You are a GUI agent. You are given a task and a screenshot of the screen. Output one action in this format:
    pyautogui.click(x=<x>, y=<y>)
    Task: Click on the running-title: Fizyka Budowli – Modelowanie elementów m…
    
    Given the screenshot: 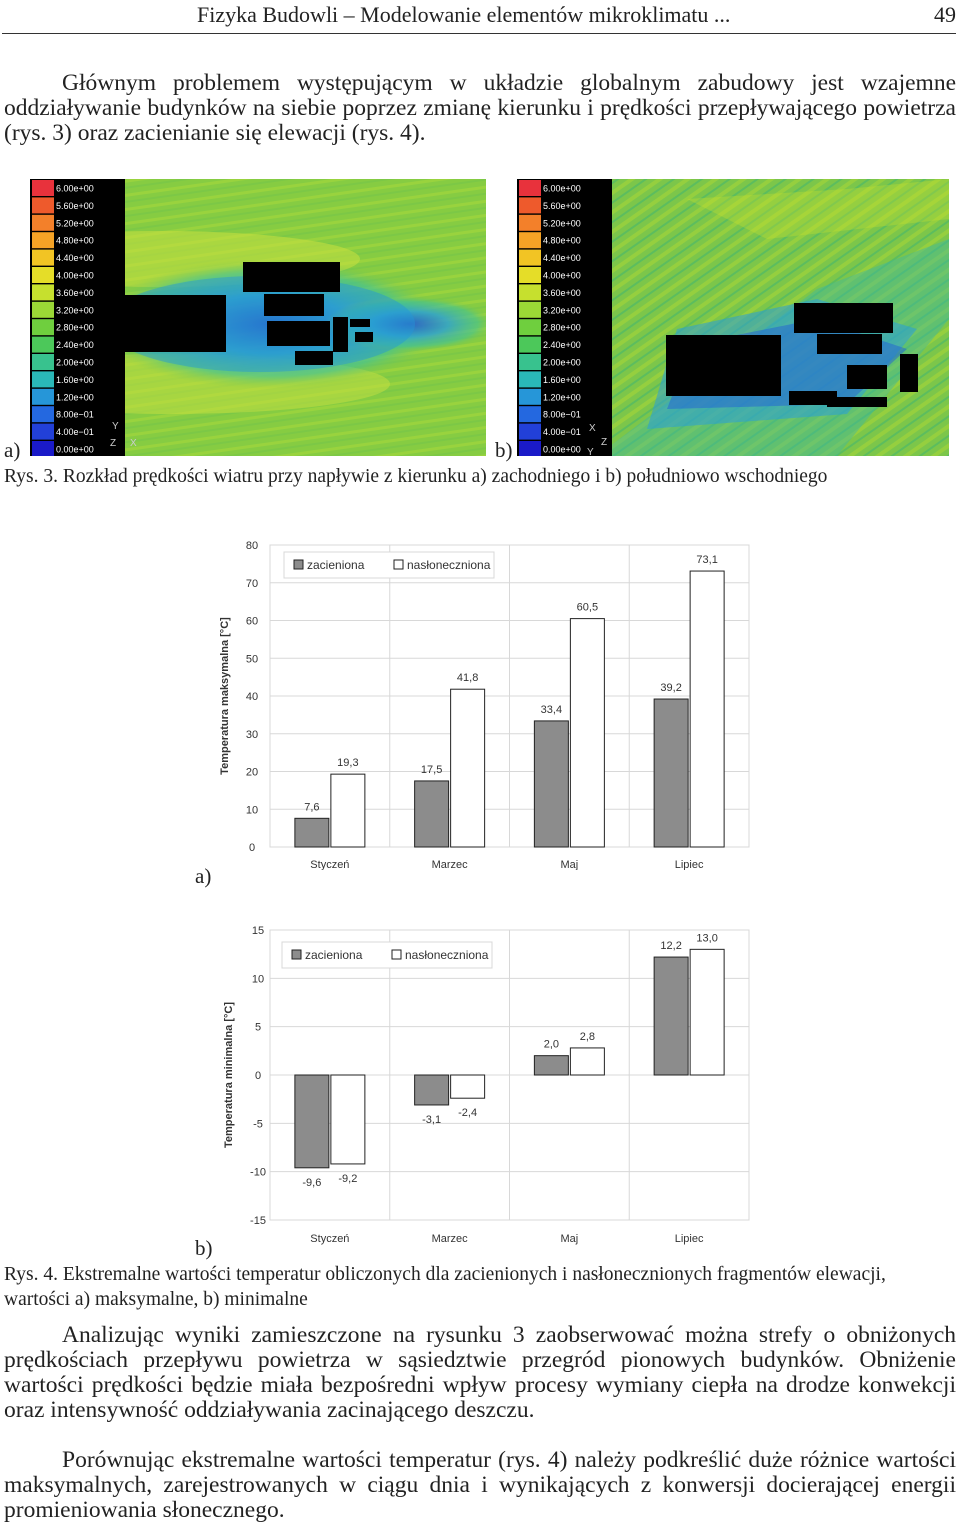 What is the action you would take?
    pyautogui.click(x=464, y=14)
    